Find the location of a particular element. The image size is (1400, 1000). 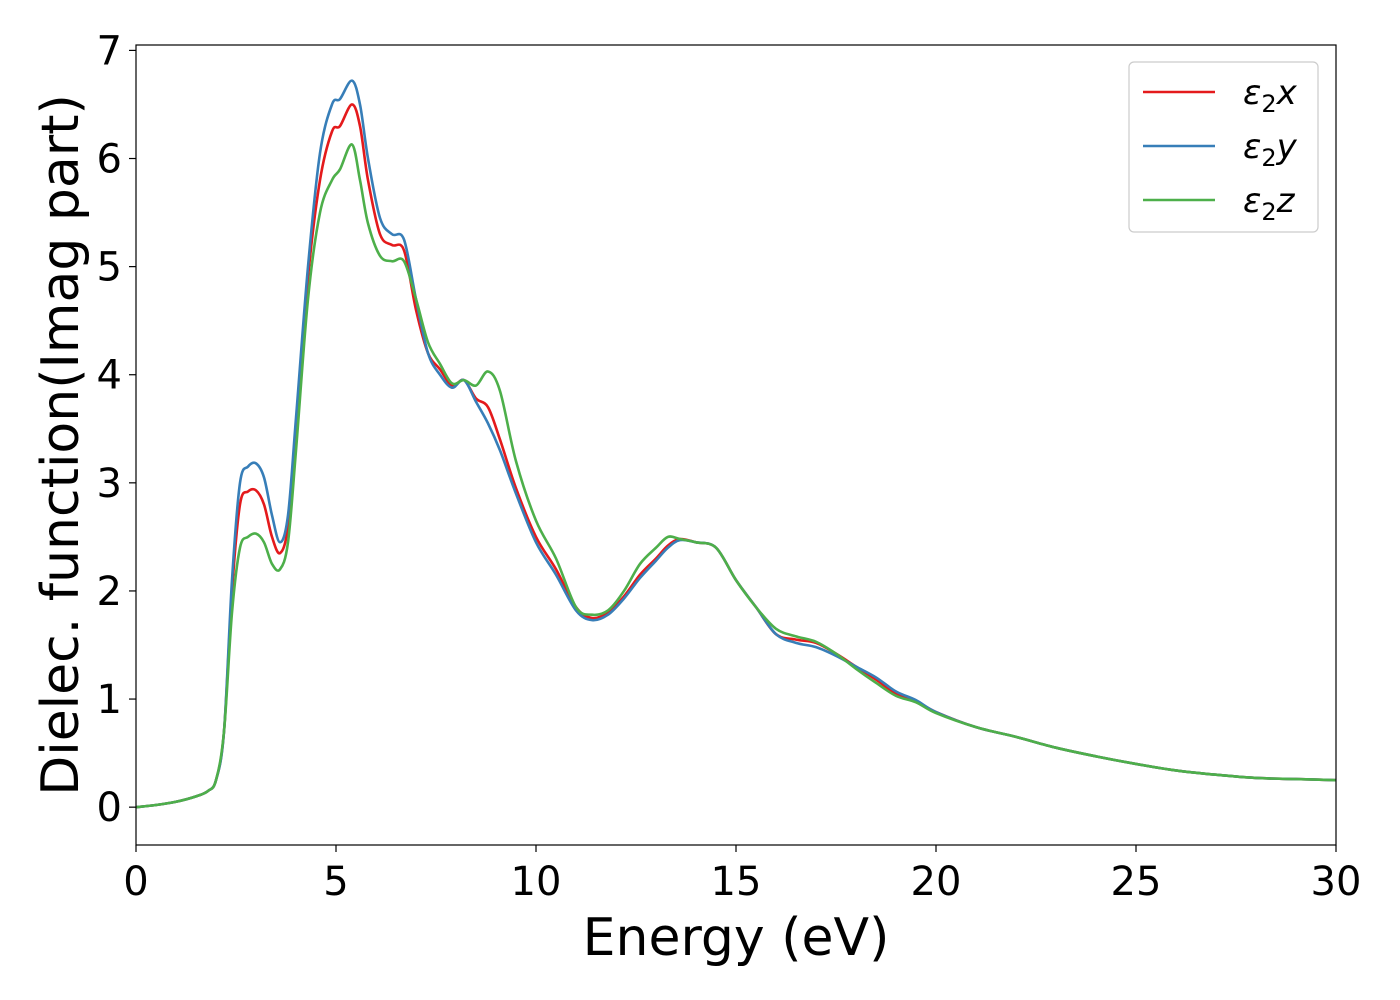

legend: ε2x ε2y ε2z is located at coordinates (1223, 147).